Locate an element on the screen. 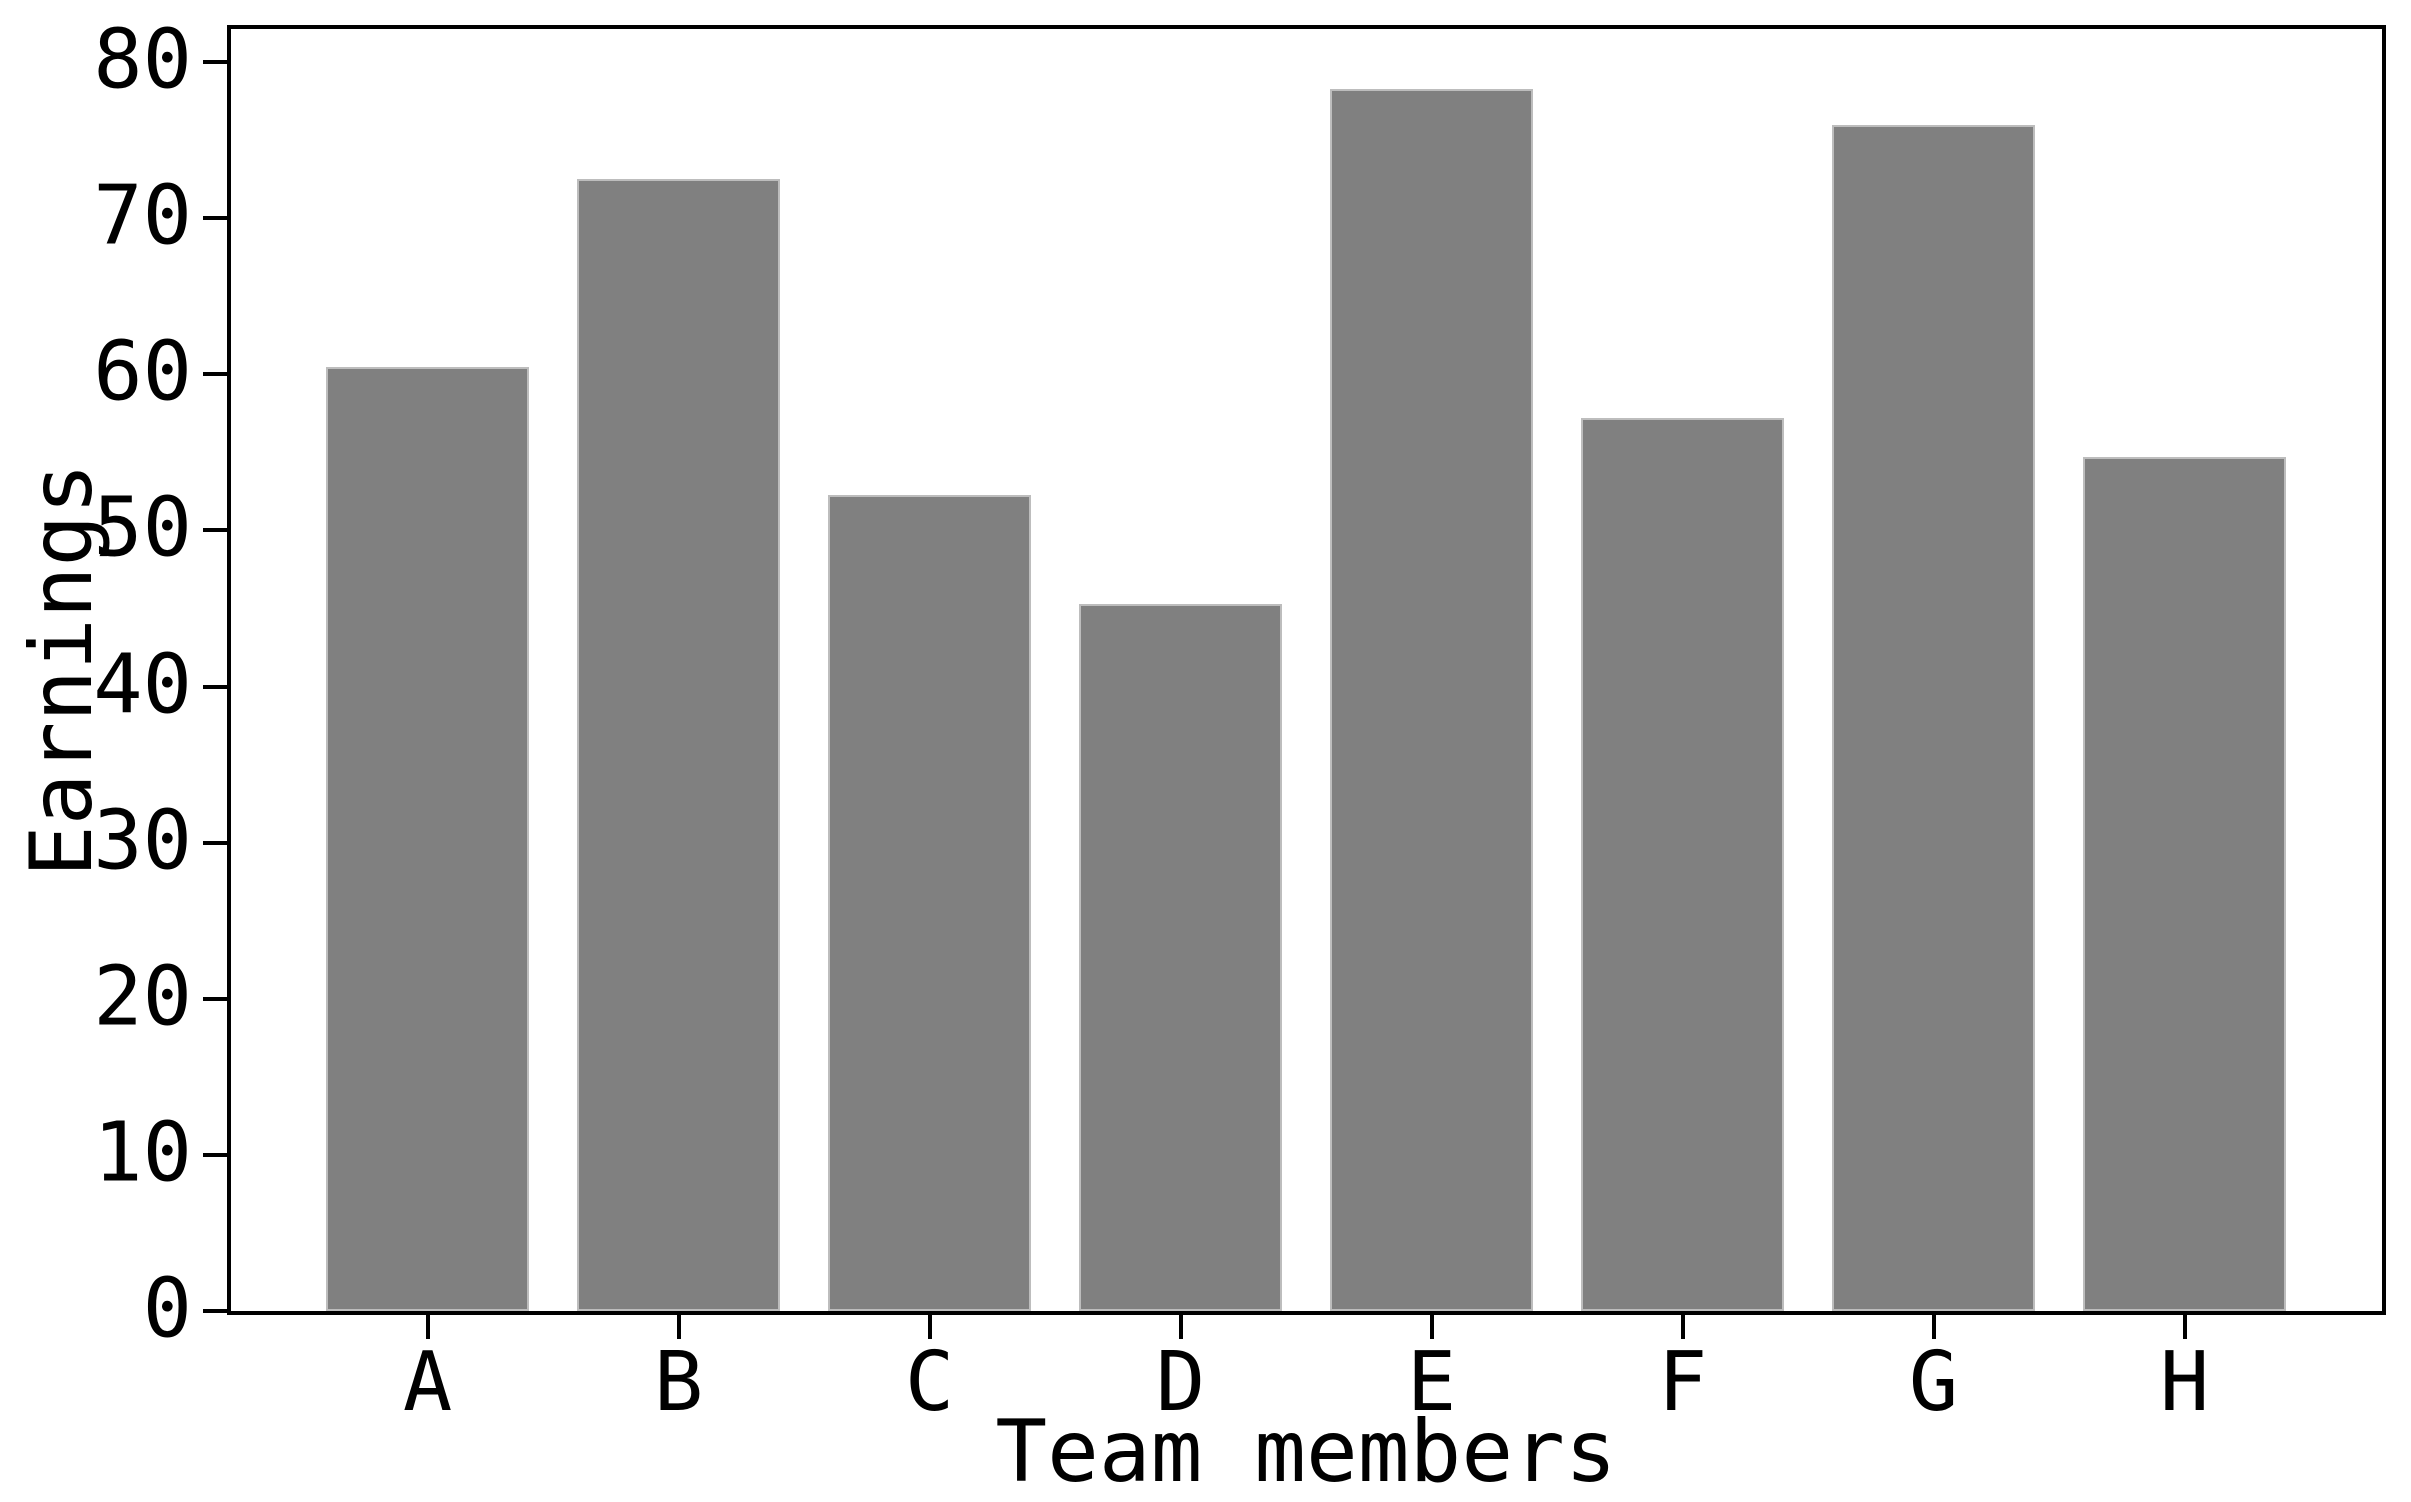 The width and height of the screenshot is (2411, 1502). x-tick-label-C: C is located at coordinates (929, 1382).